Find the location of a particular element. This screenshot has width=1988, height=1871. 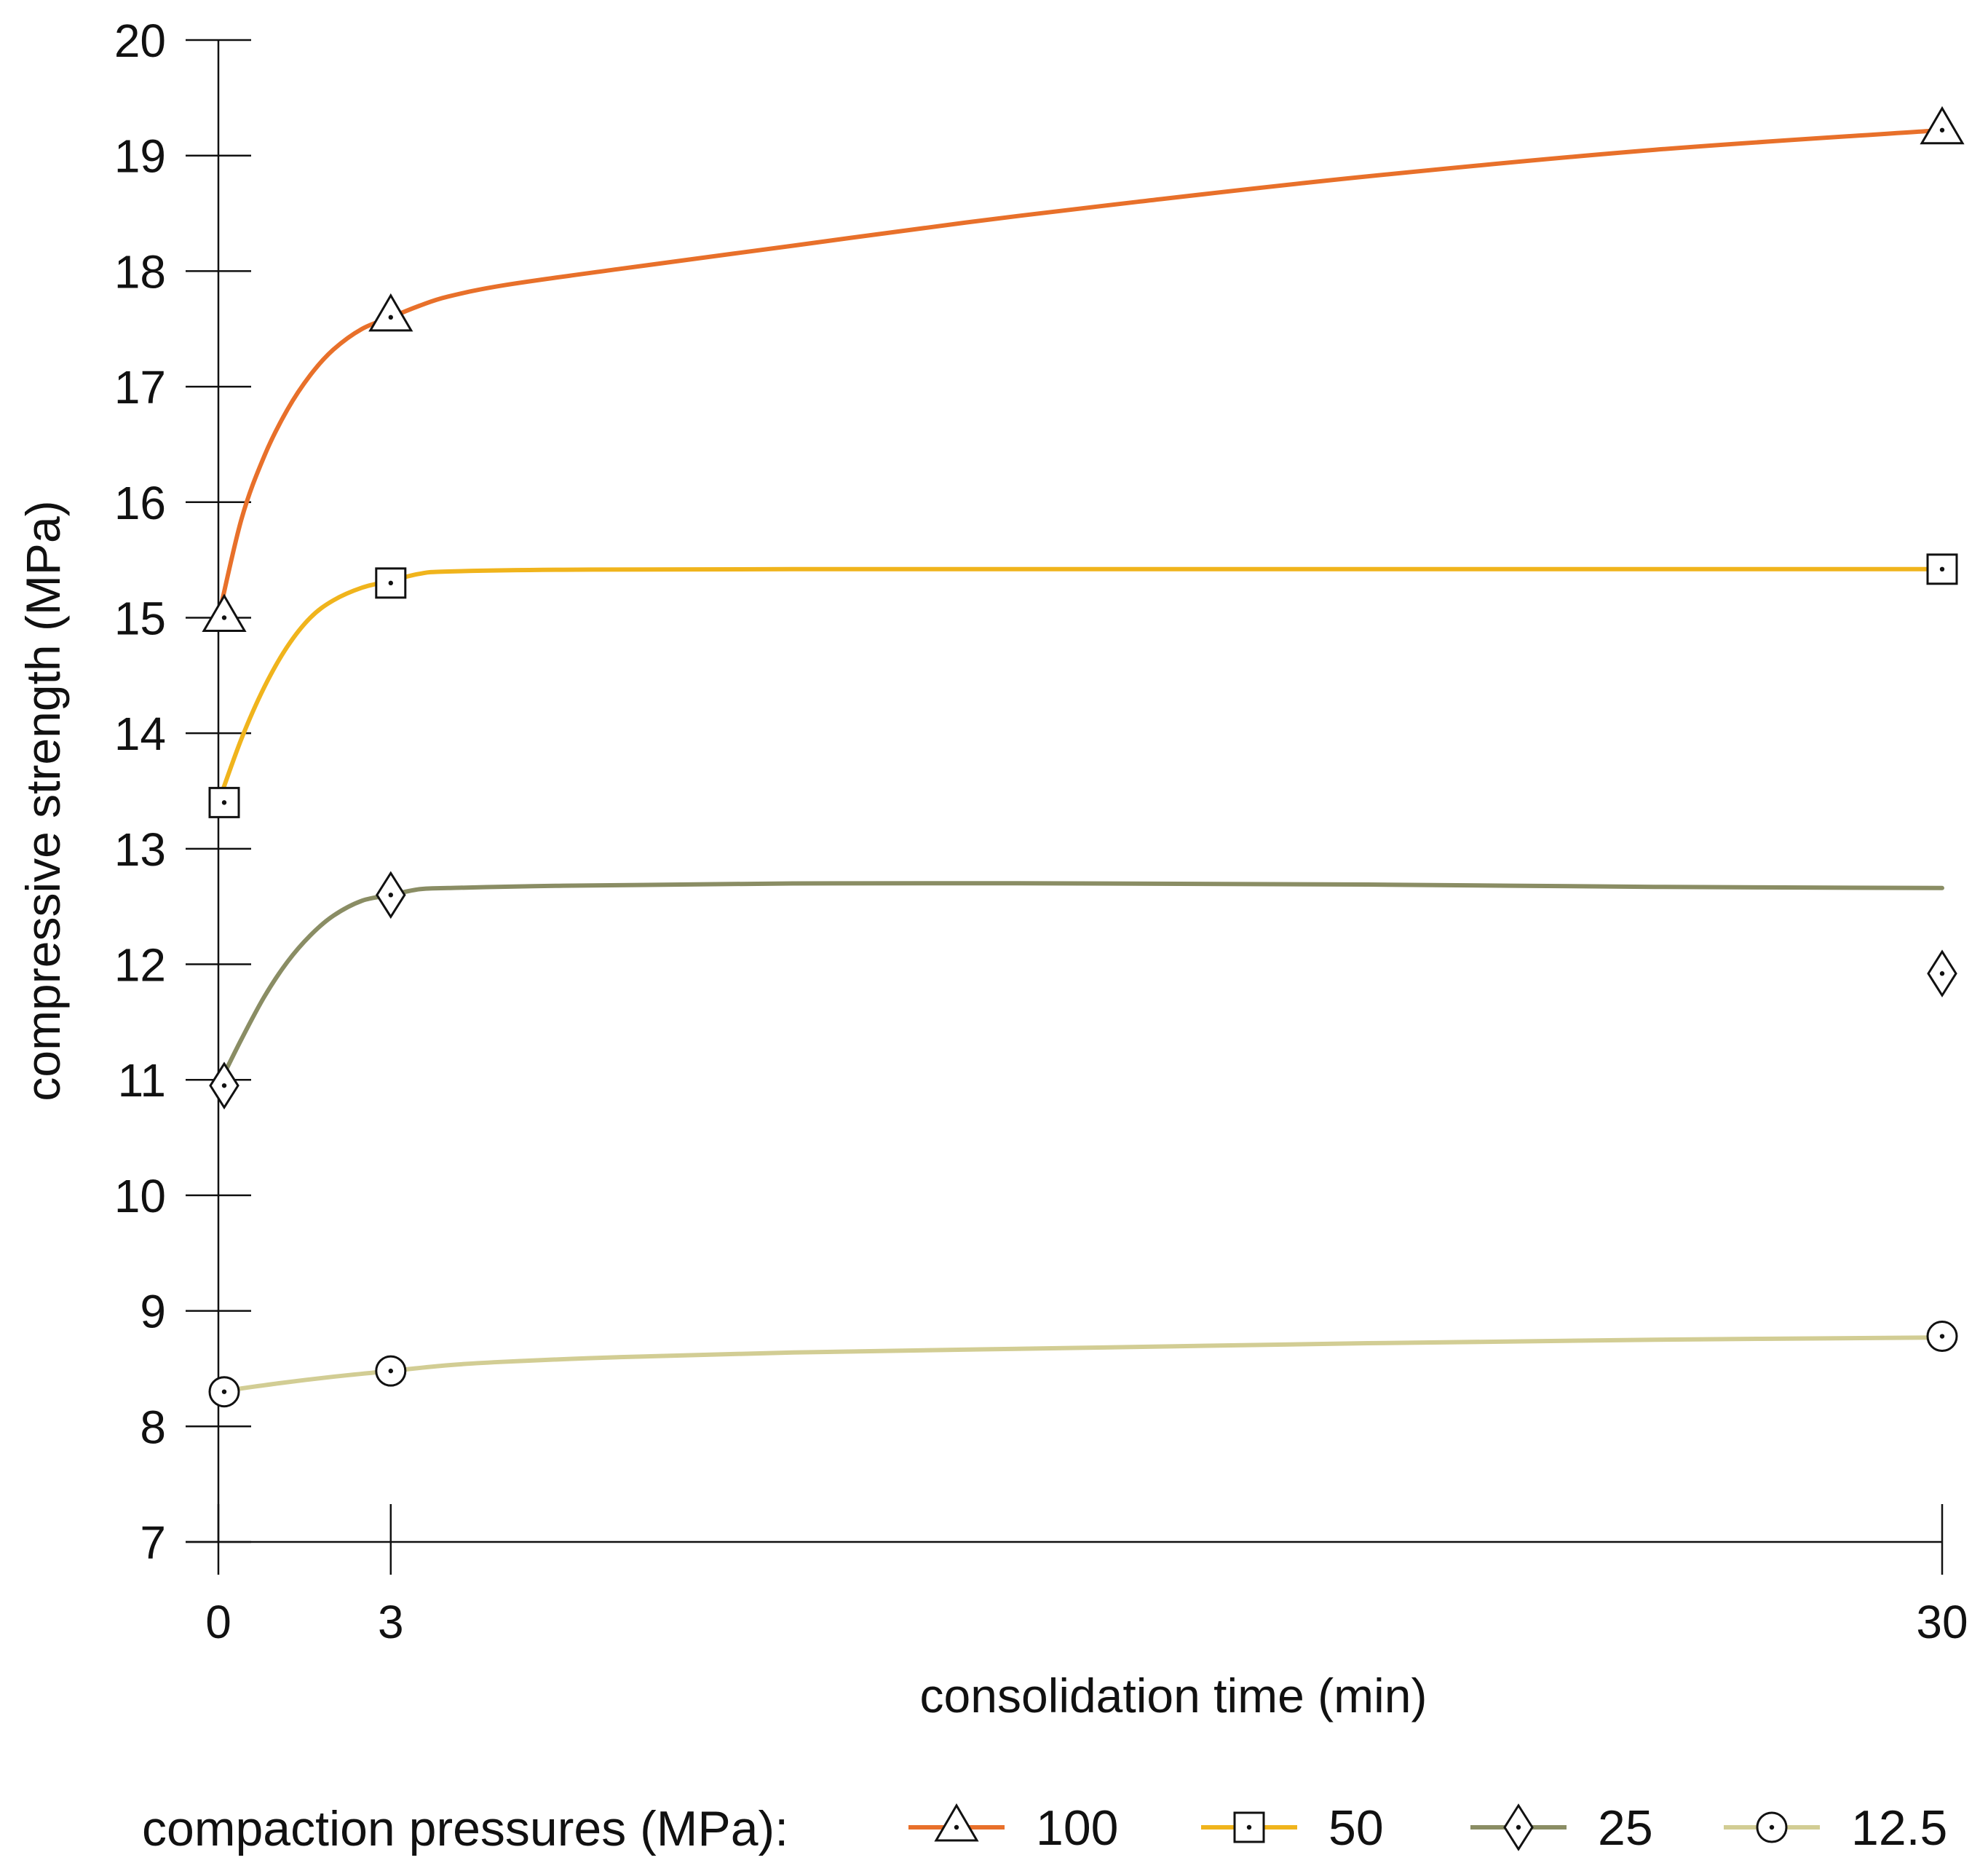

data-point-12.5-30 is located at coordinates (1942, 1337).